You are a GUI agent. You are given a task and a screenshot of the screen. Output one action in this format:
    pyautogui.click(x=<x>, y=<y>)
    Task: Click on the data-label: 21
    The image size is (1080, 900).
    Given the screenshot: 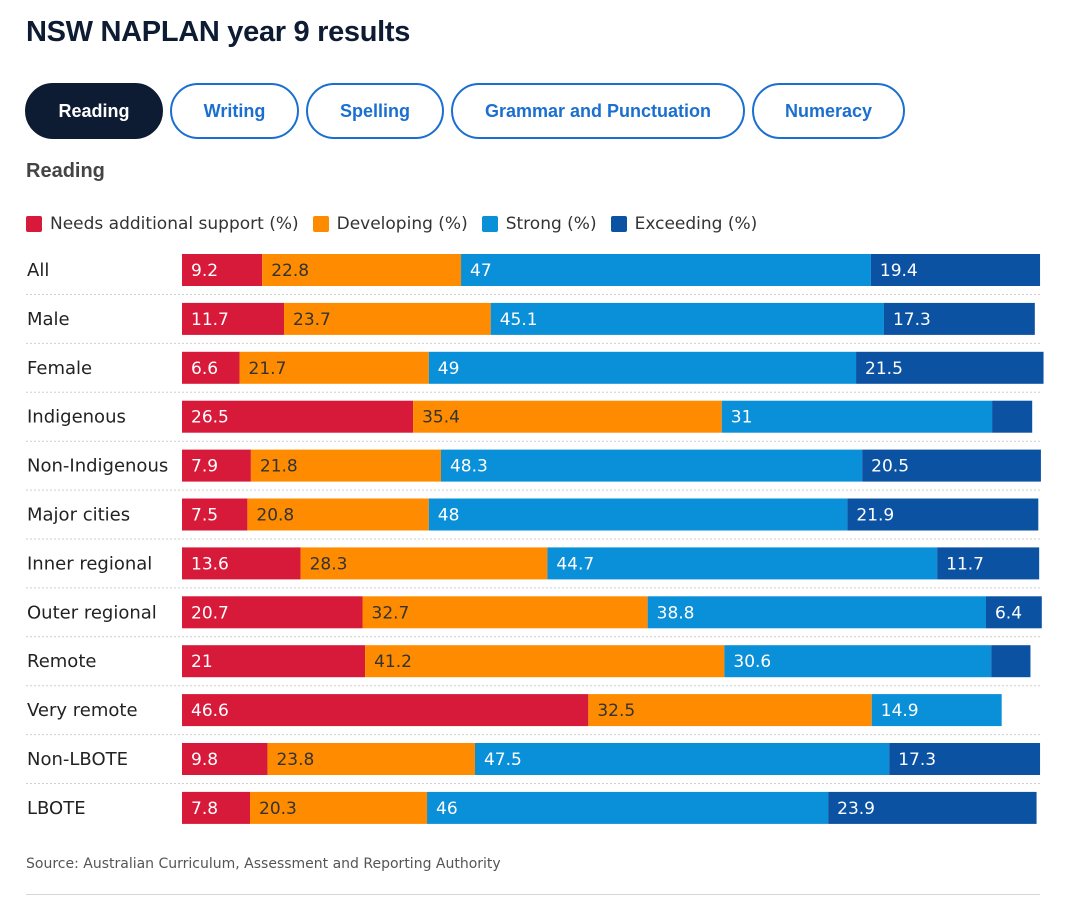 What is the action you would take?
    pyautogui.click(x=202, y=662)
    